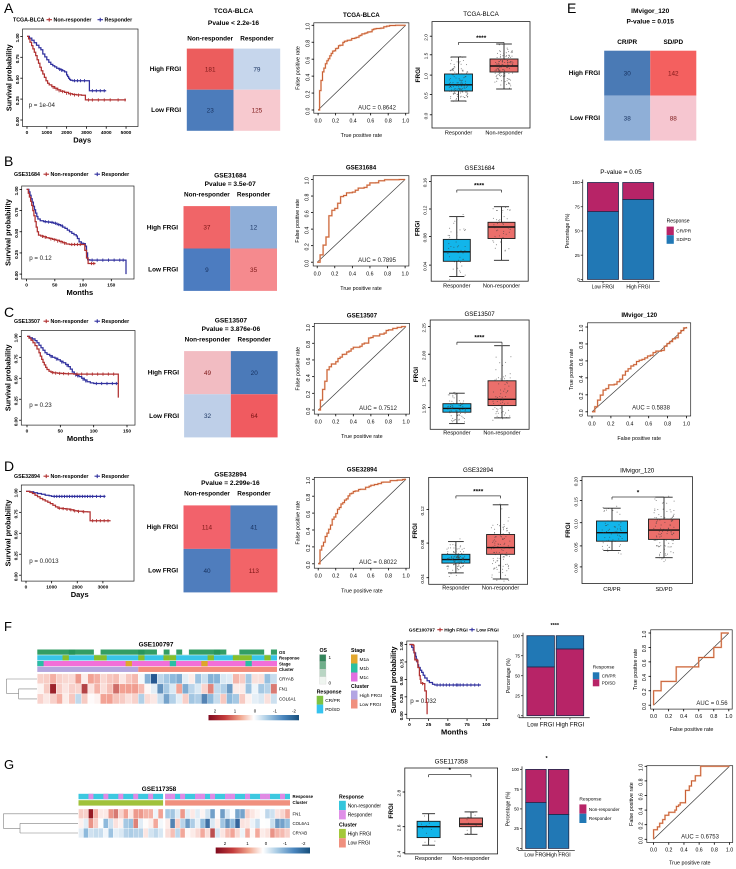  I want to click on svg-text: 5000, so click(126, 133).